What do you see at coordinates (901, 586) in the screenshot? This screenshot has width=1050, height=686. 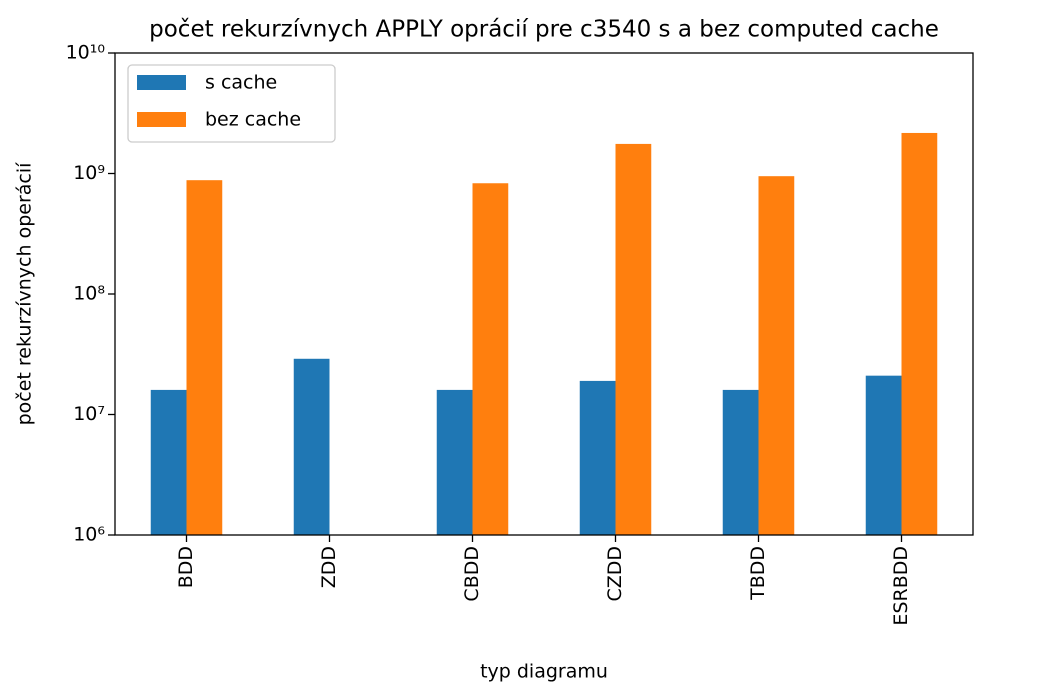 I see `x-tick-label: ESRBDD` at bounding box center [901, 586].